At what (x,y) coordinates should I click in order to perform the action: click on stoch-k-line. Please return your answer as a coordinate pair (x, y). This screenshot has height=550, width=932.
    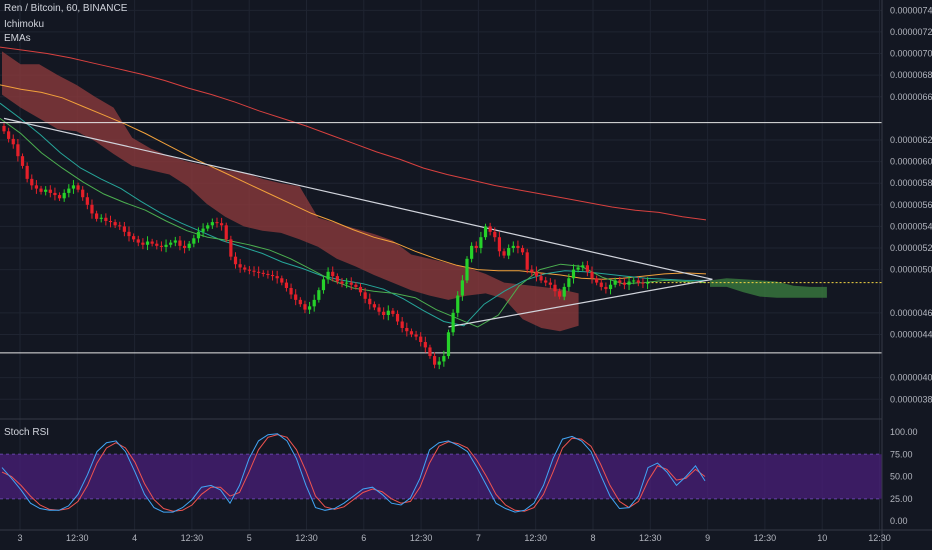
    Looking at the image, I should click on (353, 473).